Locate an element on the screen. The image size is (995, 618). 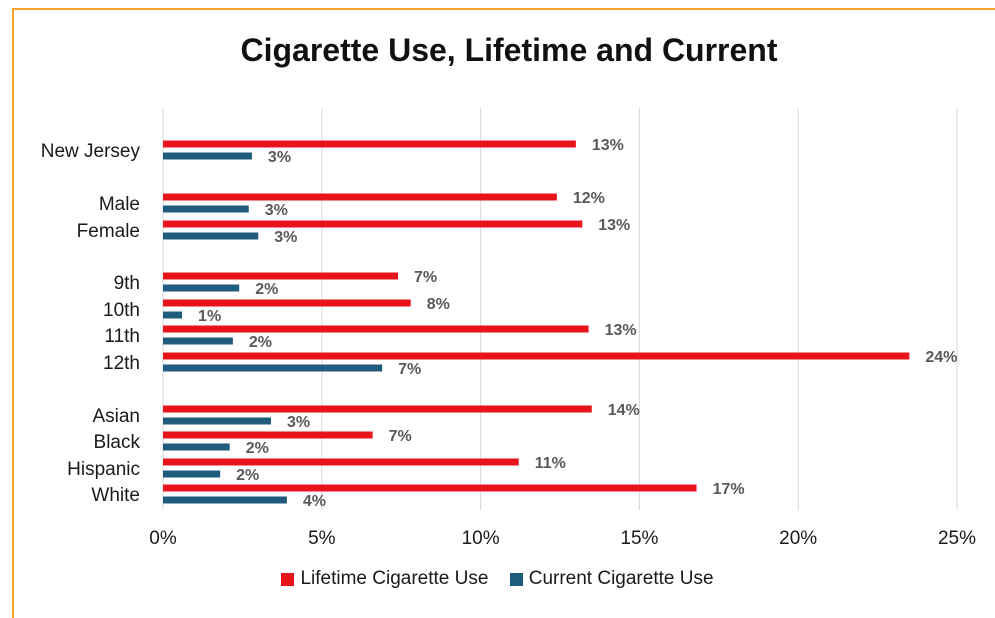
data-label: 14% is located at coordinates (624, 410).